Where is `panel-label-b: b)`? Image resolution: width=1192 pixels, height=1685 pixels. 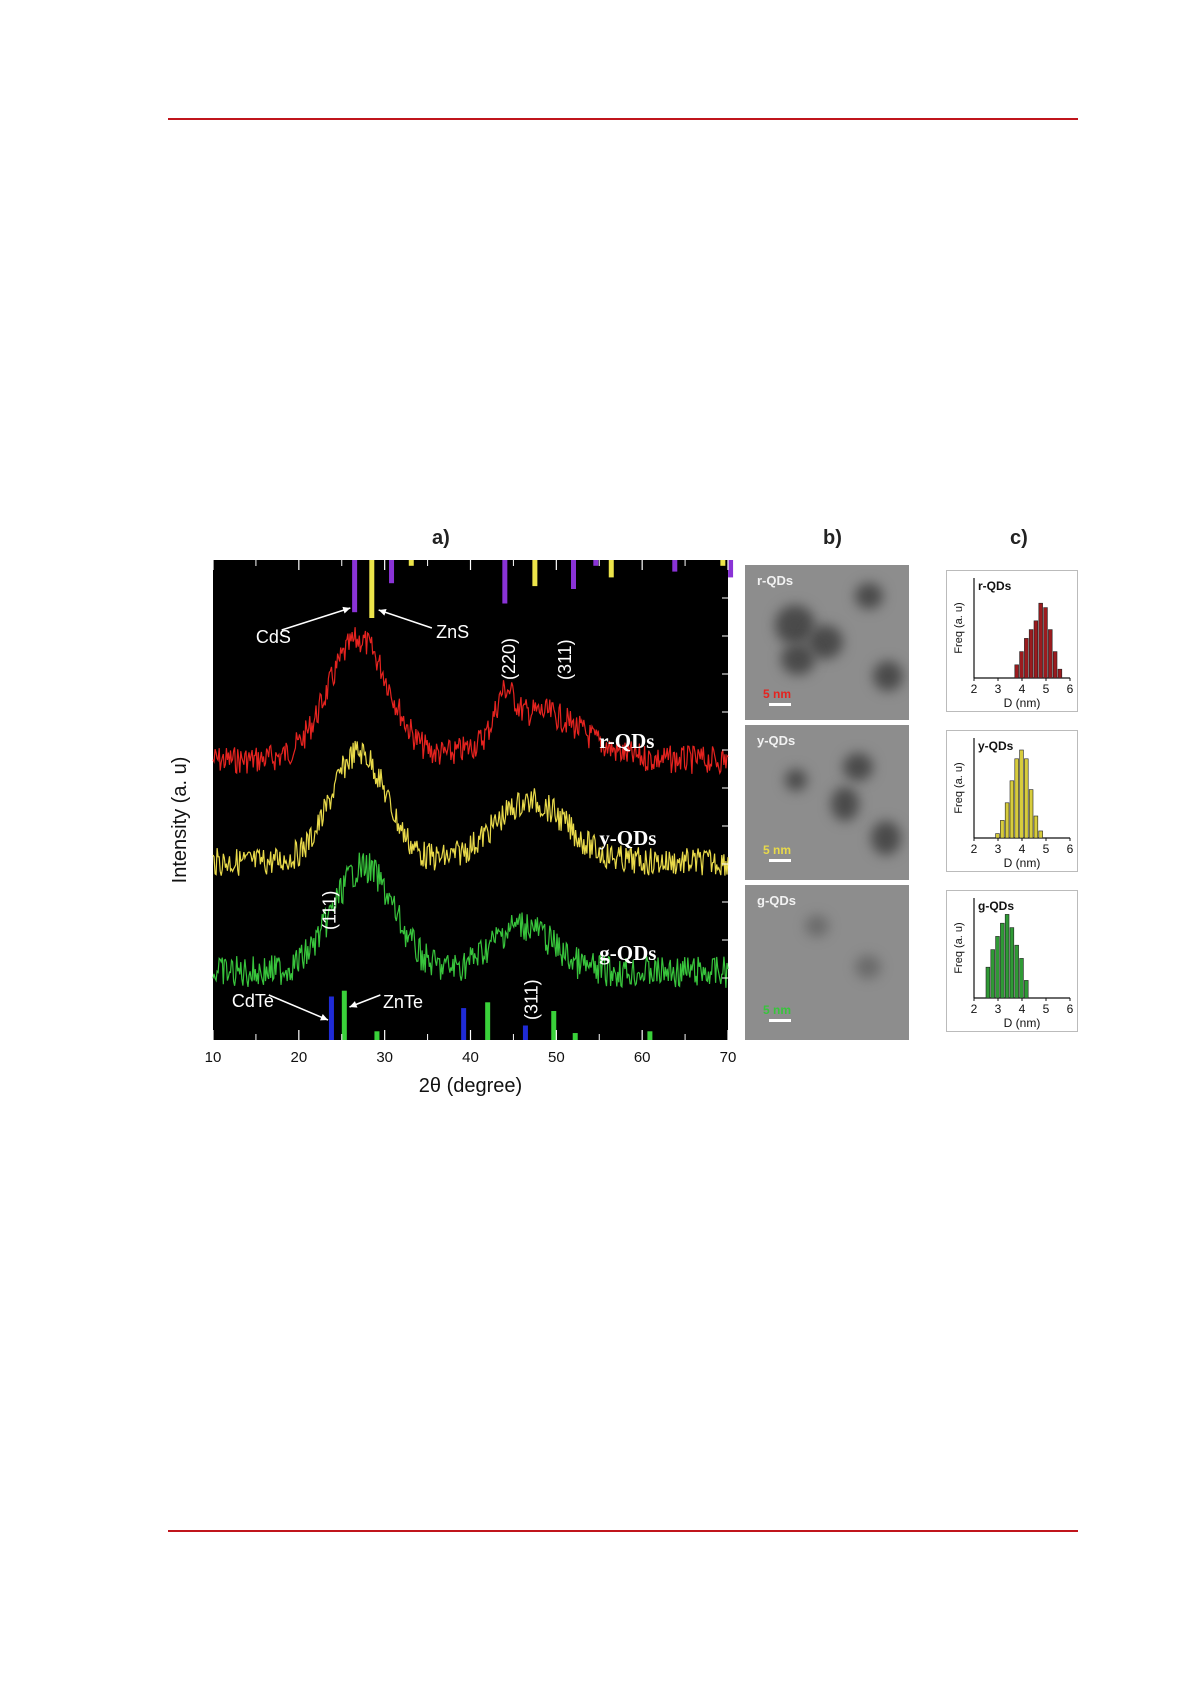 panel-label-b: b) is located at coordinates (832, 538).